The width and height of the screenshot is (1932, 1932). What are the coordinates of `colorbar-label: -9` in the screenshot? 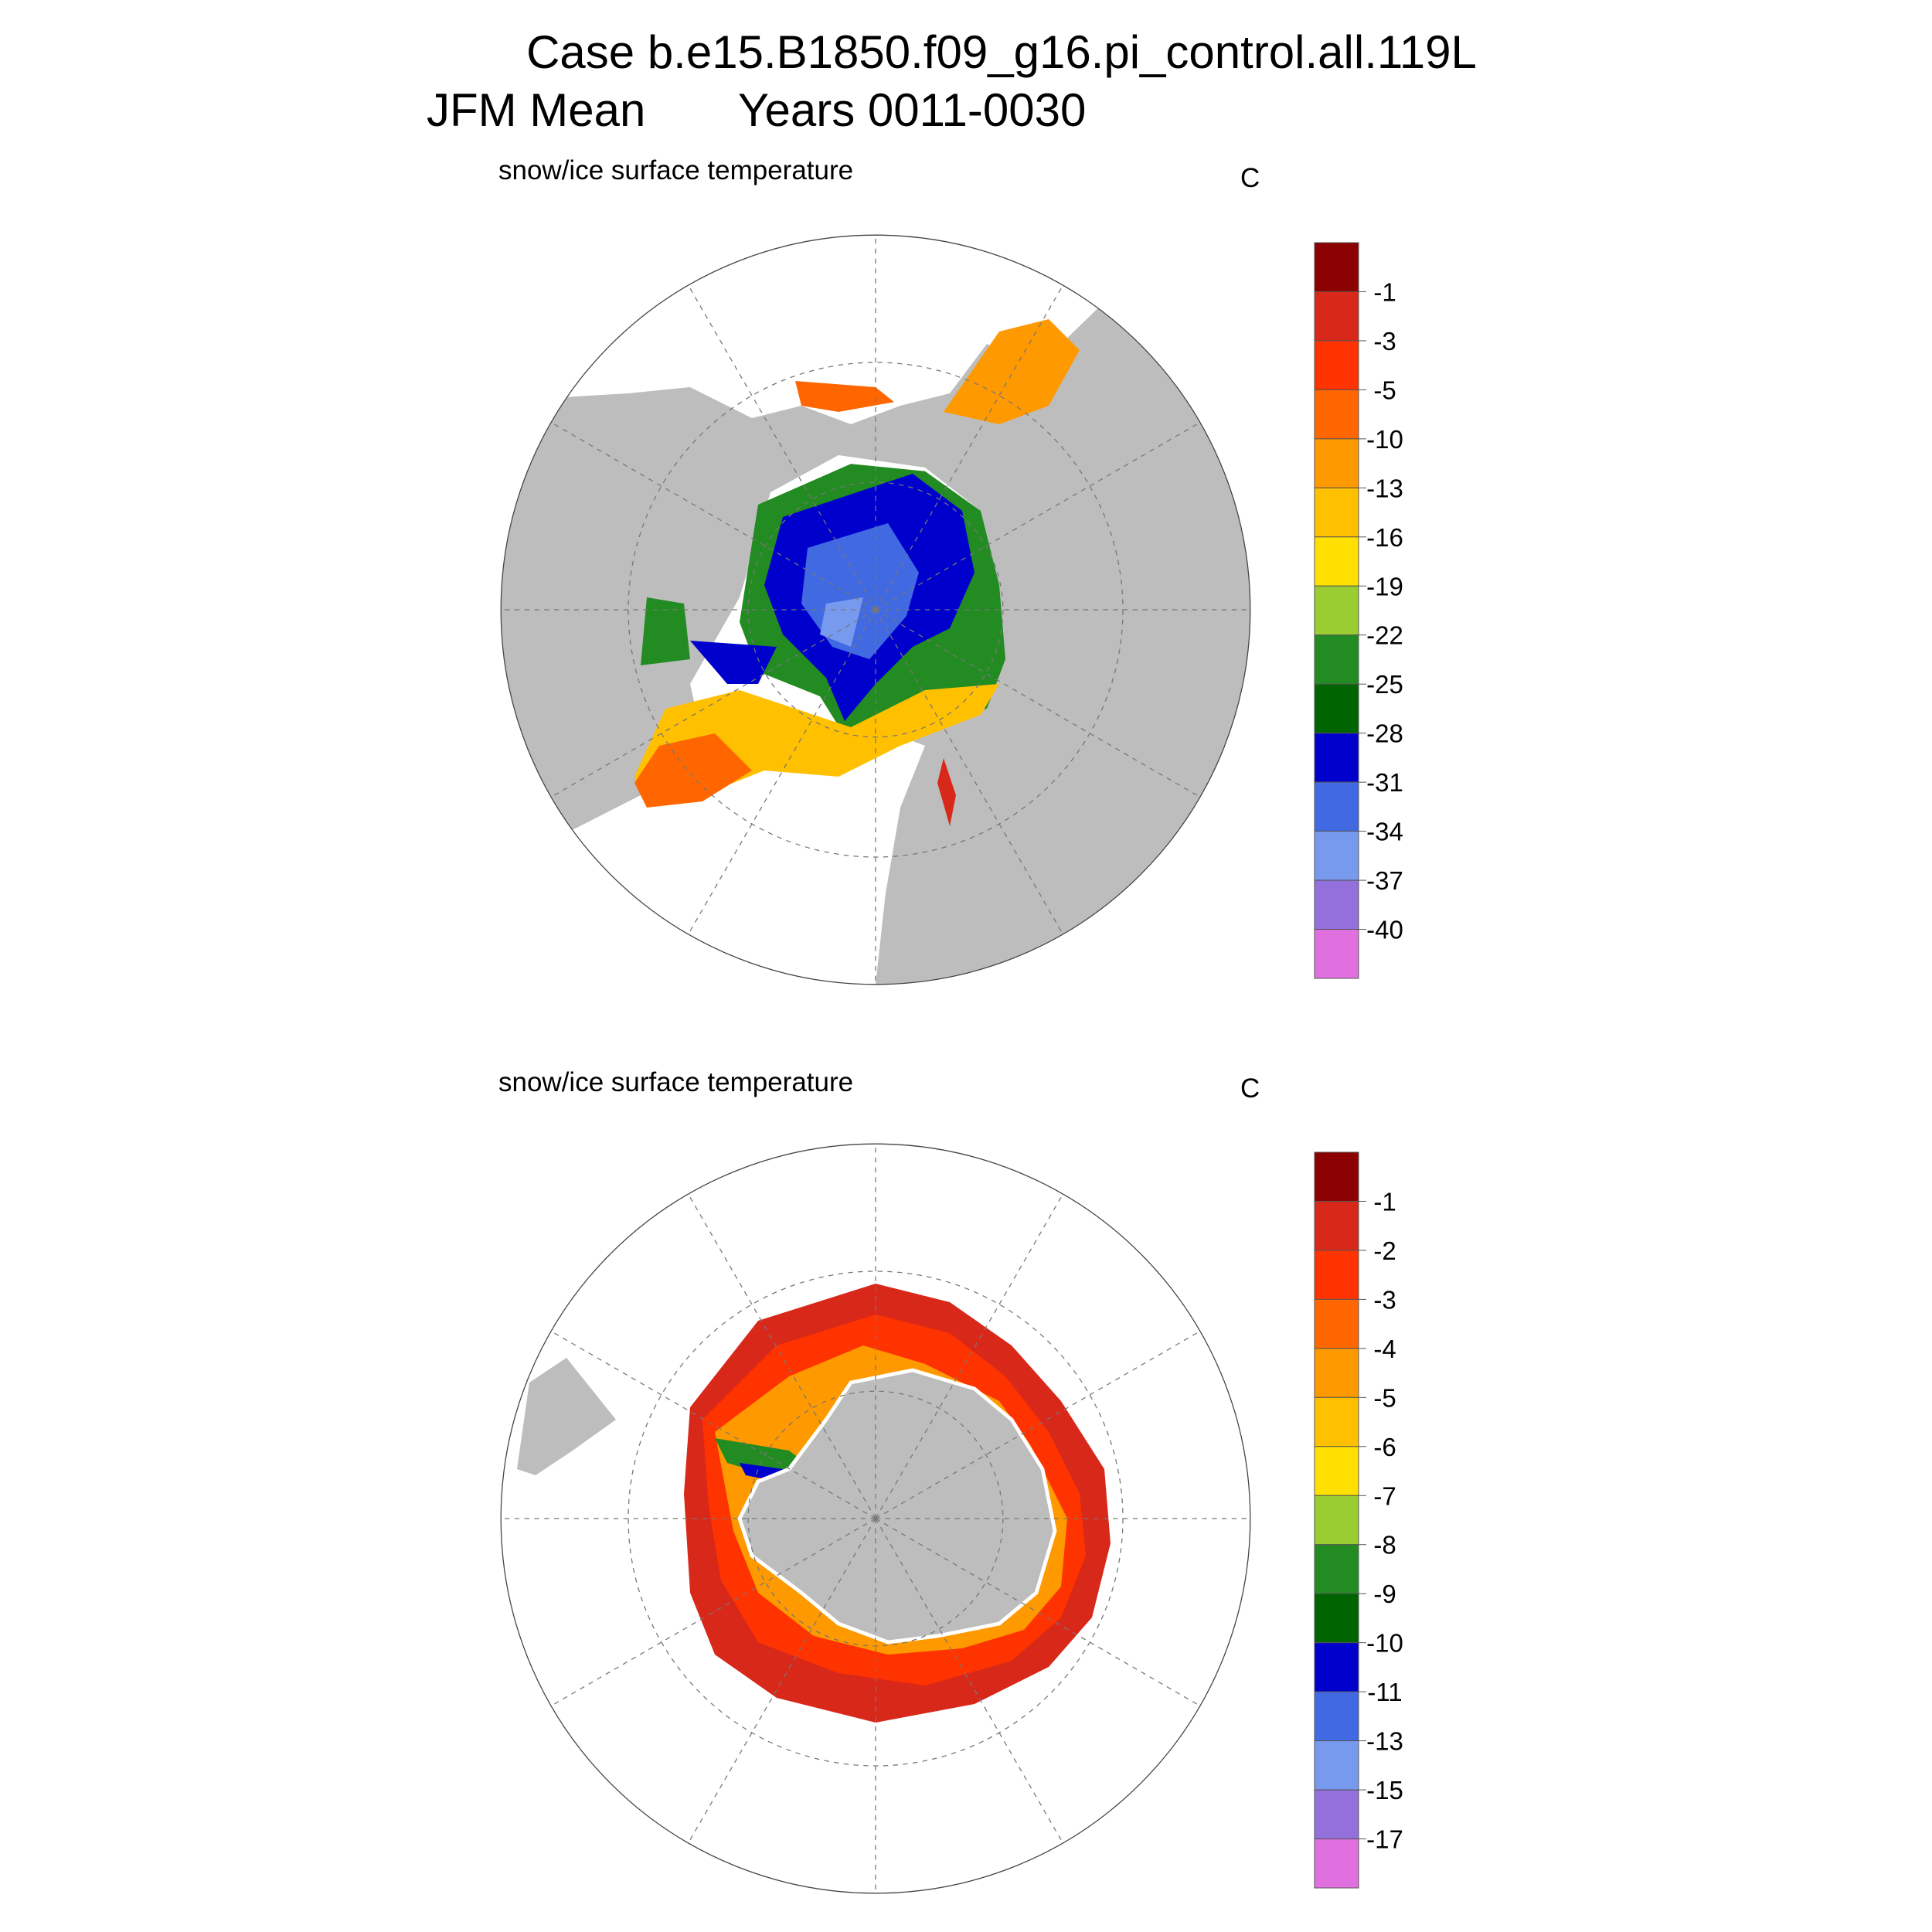 It's located at (1384, 1594).